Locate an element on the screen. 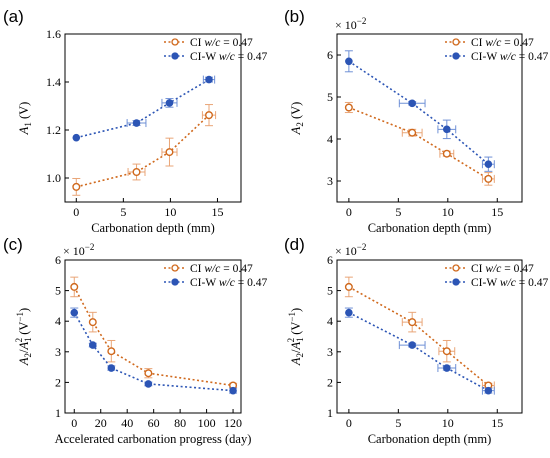 This screenshot has width=550, height=458. y-tick-label: 1.0 is located at coordinates (53, 178).